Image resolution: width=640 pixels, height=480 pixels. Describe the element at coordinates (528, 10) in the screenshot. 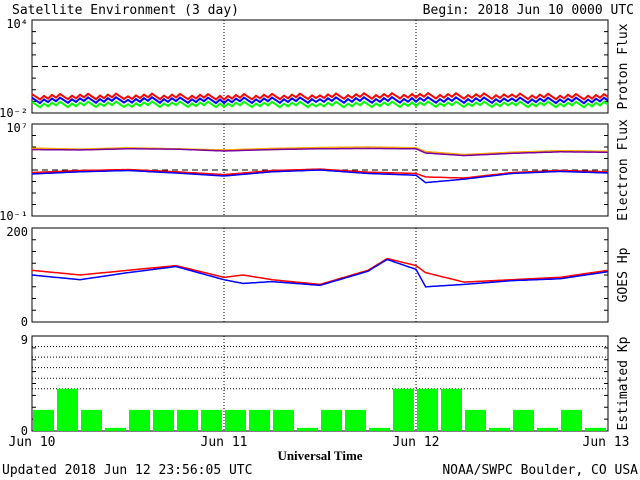

I see `begin-time: Begin: 2018 Jun 10 0000 UTC` at that location.